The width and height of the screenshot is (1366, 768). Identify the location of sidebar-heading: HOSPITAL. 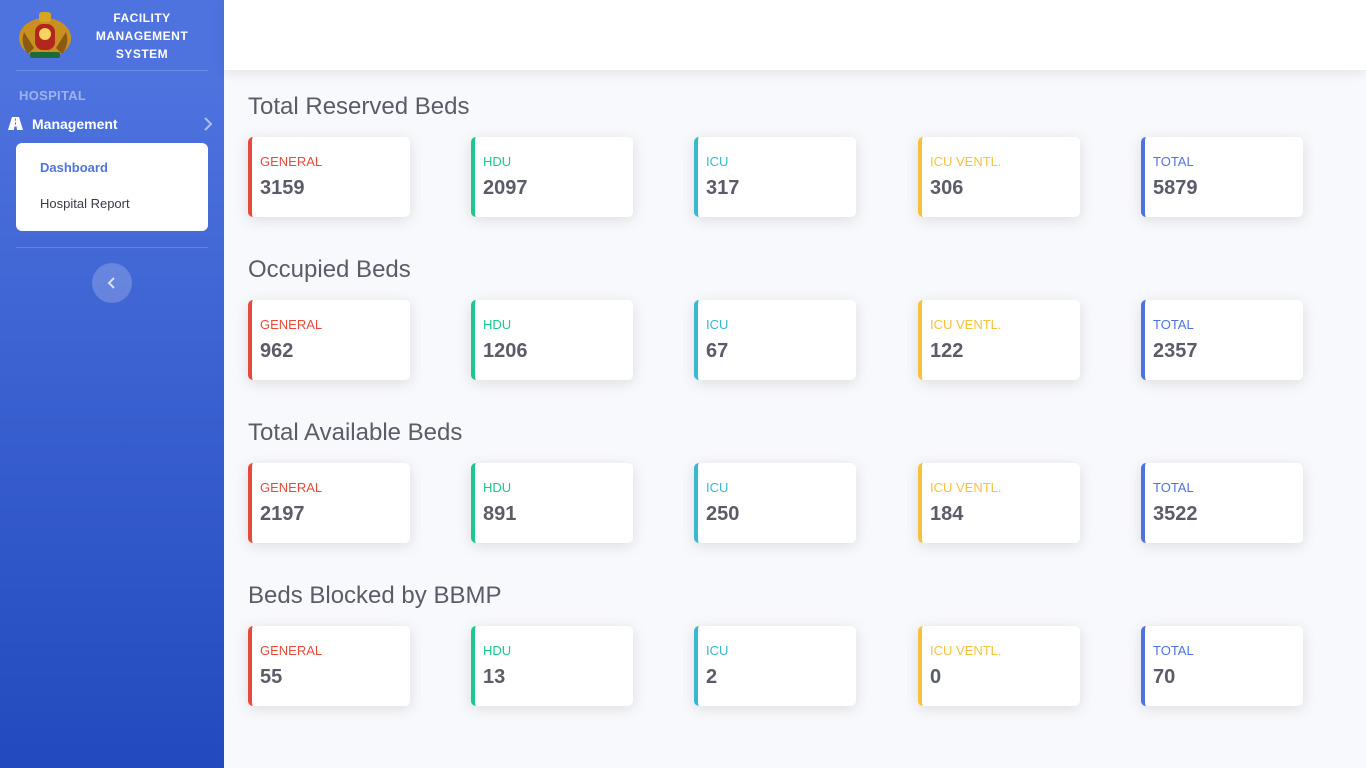
(53, 95).